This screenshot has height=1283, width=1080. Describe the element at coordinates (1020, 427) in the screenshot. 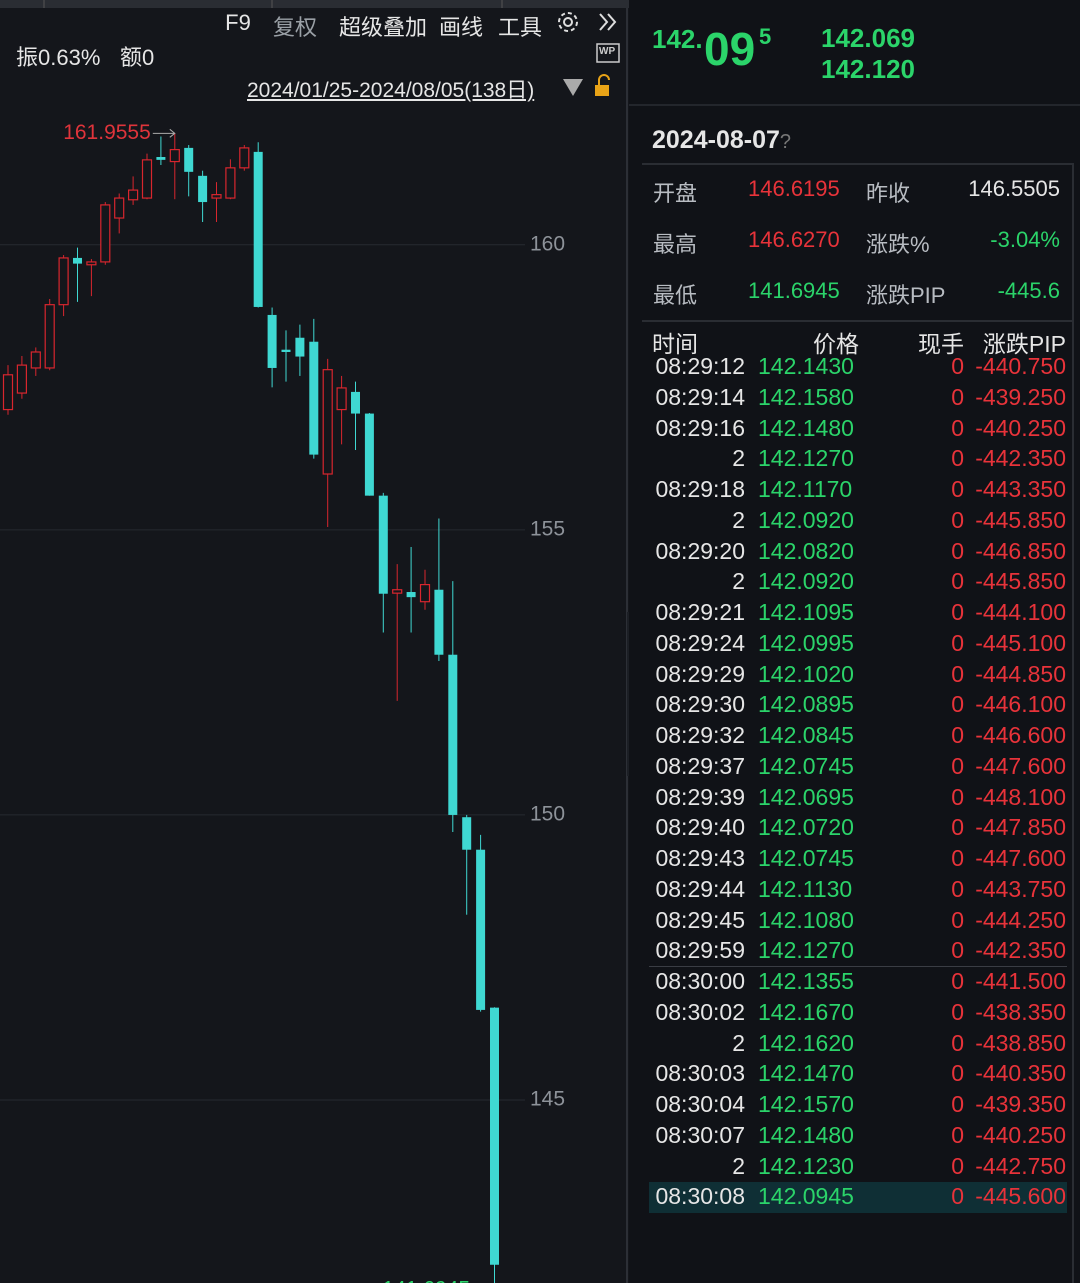

I see `tick-change: -440.250` at that location.